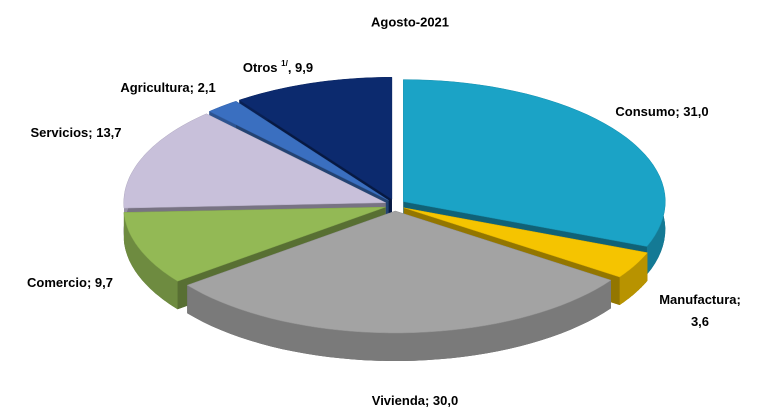 This screenshot has height=415, width=758. What do you see at coordinates (662, 111) in the screenshot?
I see `data-label: Consumo; 31,0` at bounding box center [662, 111].